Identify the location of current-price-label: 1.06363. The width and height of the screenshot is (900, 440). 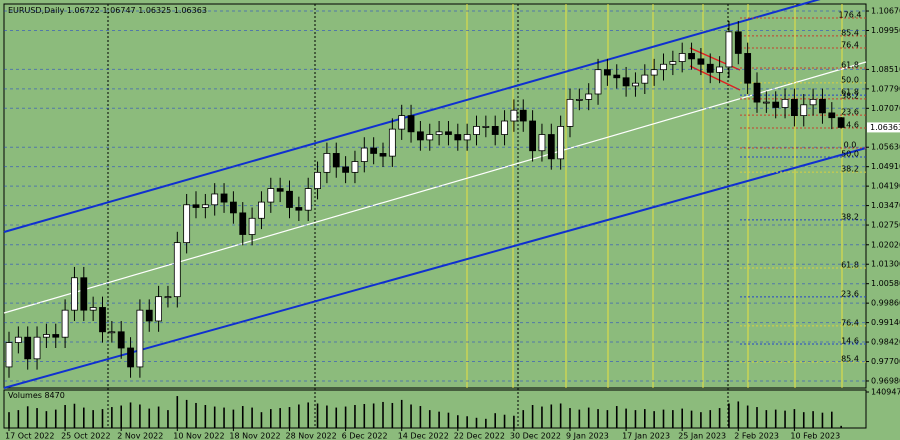
(885, 127).